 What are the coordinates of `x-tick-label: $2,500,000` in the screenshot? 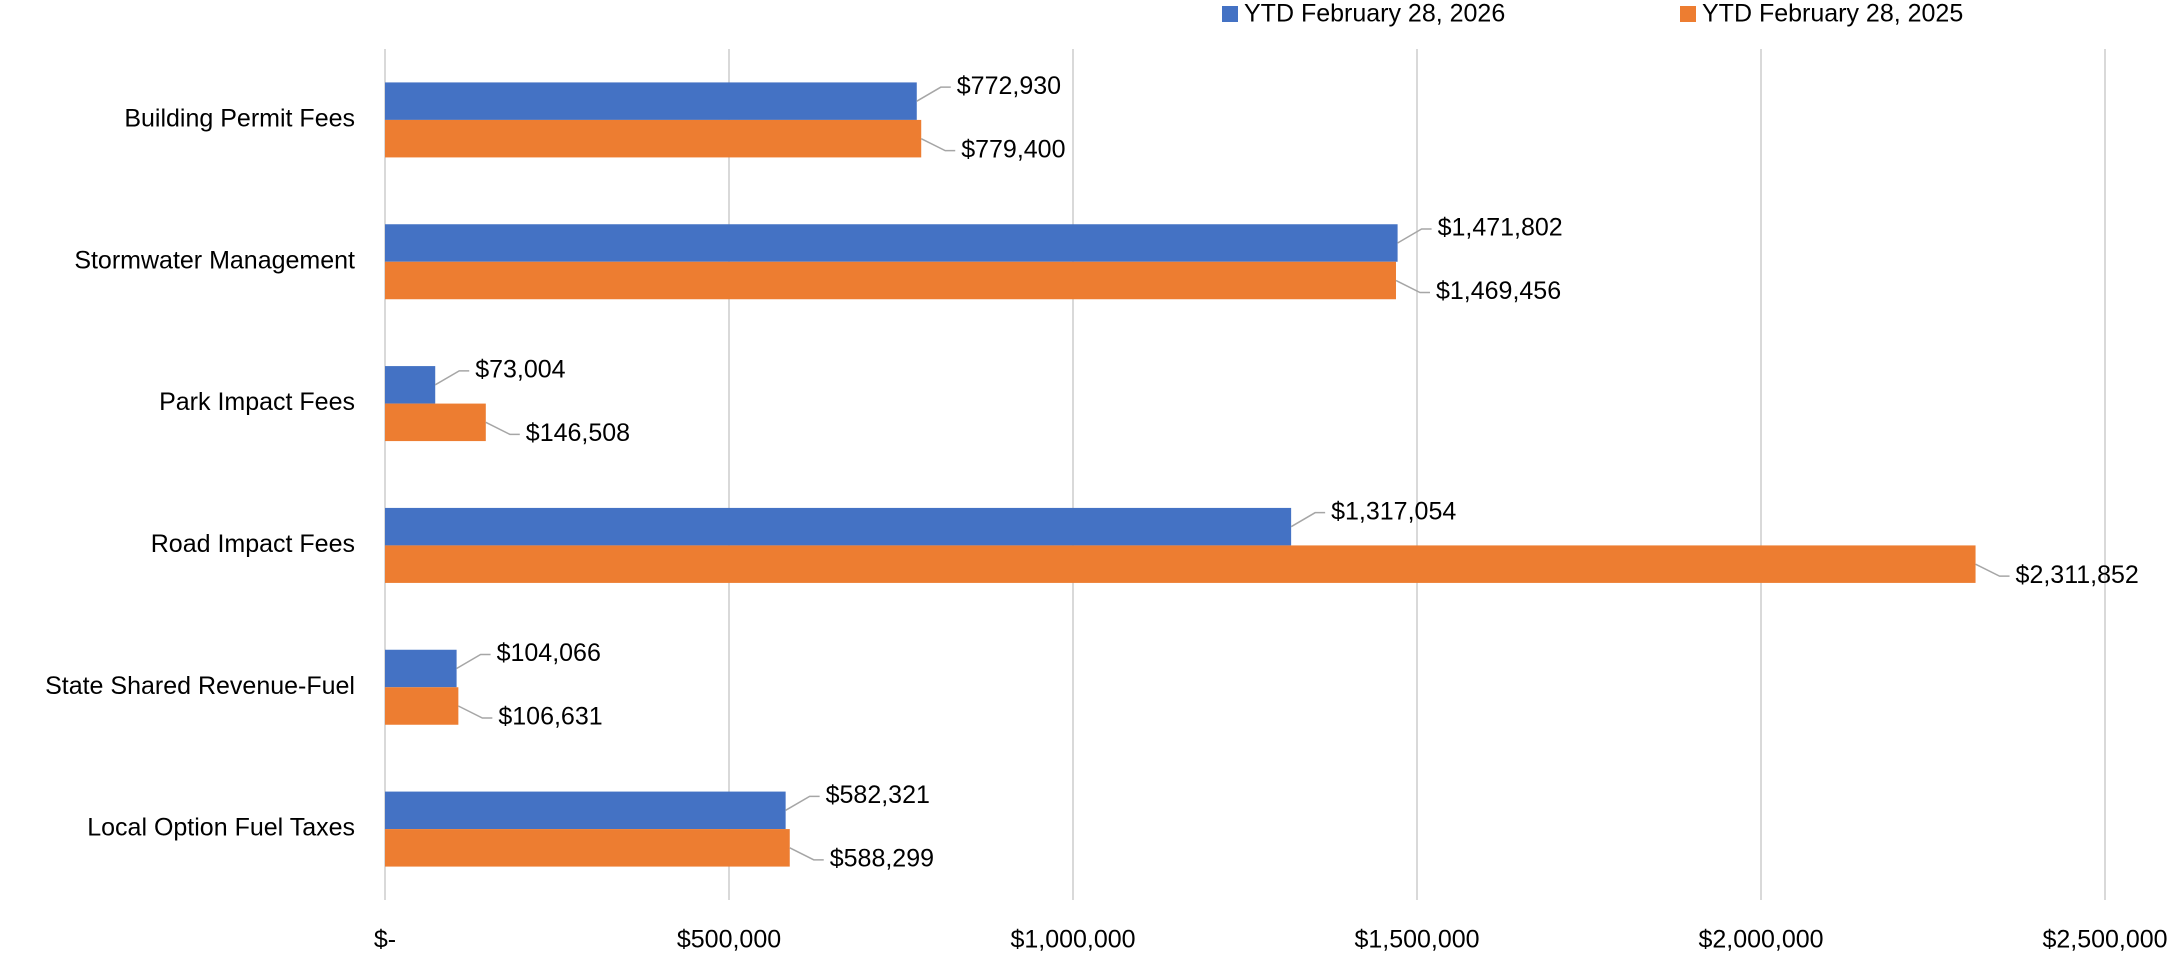 It's located at (2104, 940).